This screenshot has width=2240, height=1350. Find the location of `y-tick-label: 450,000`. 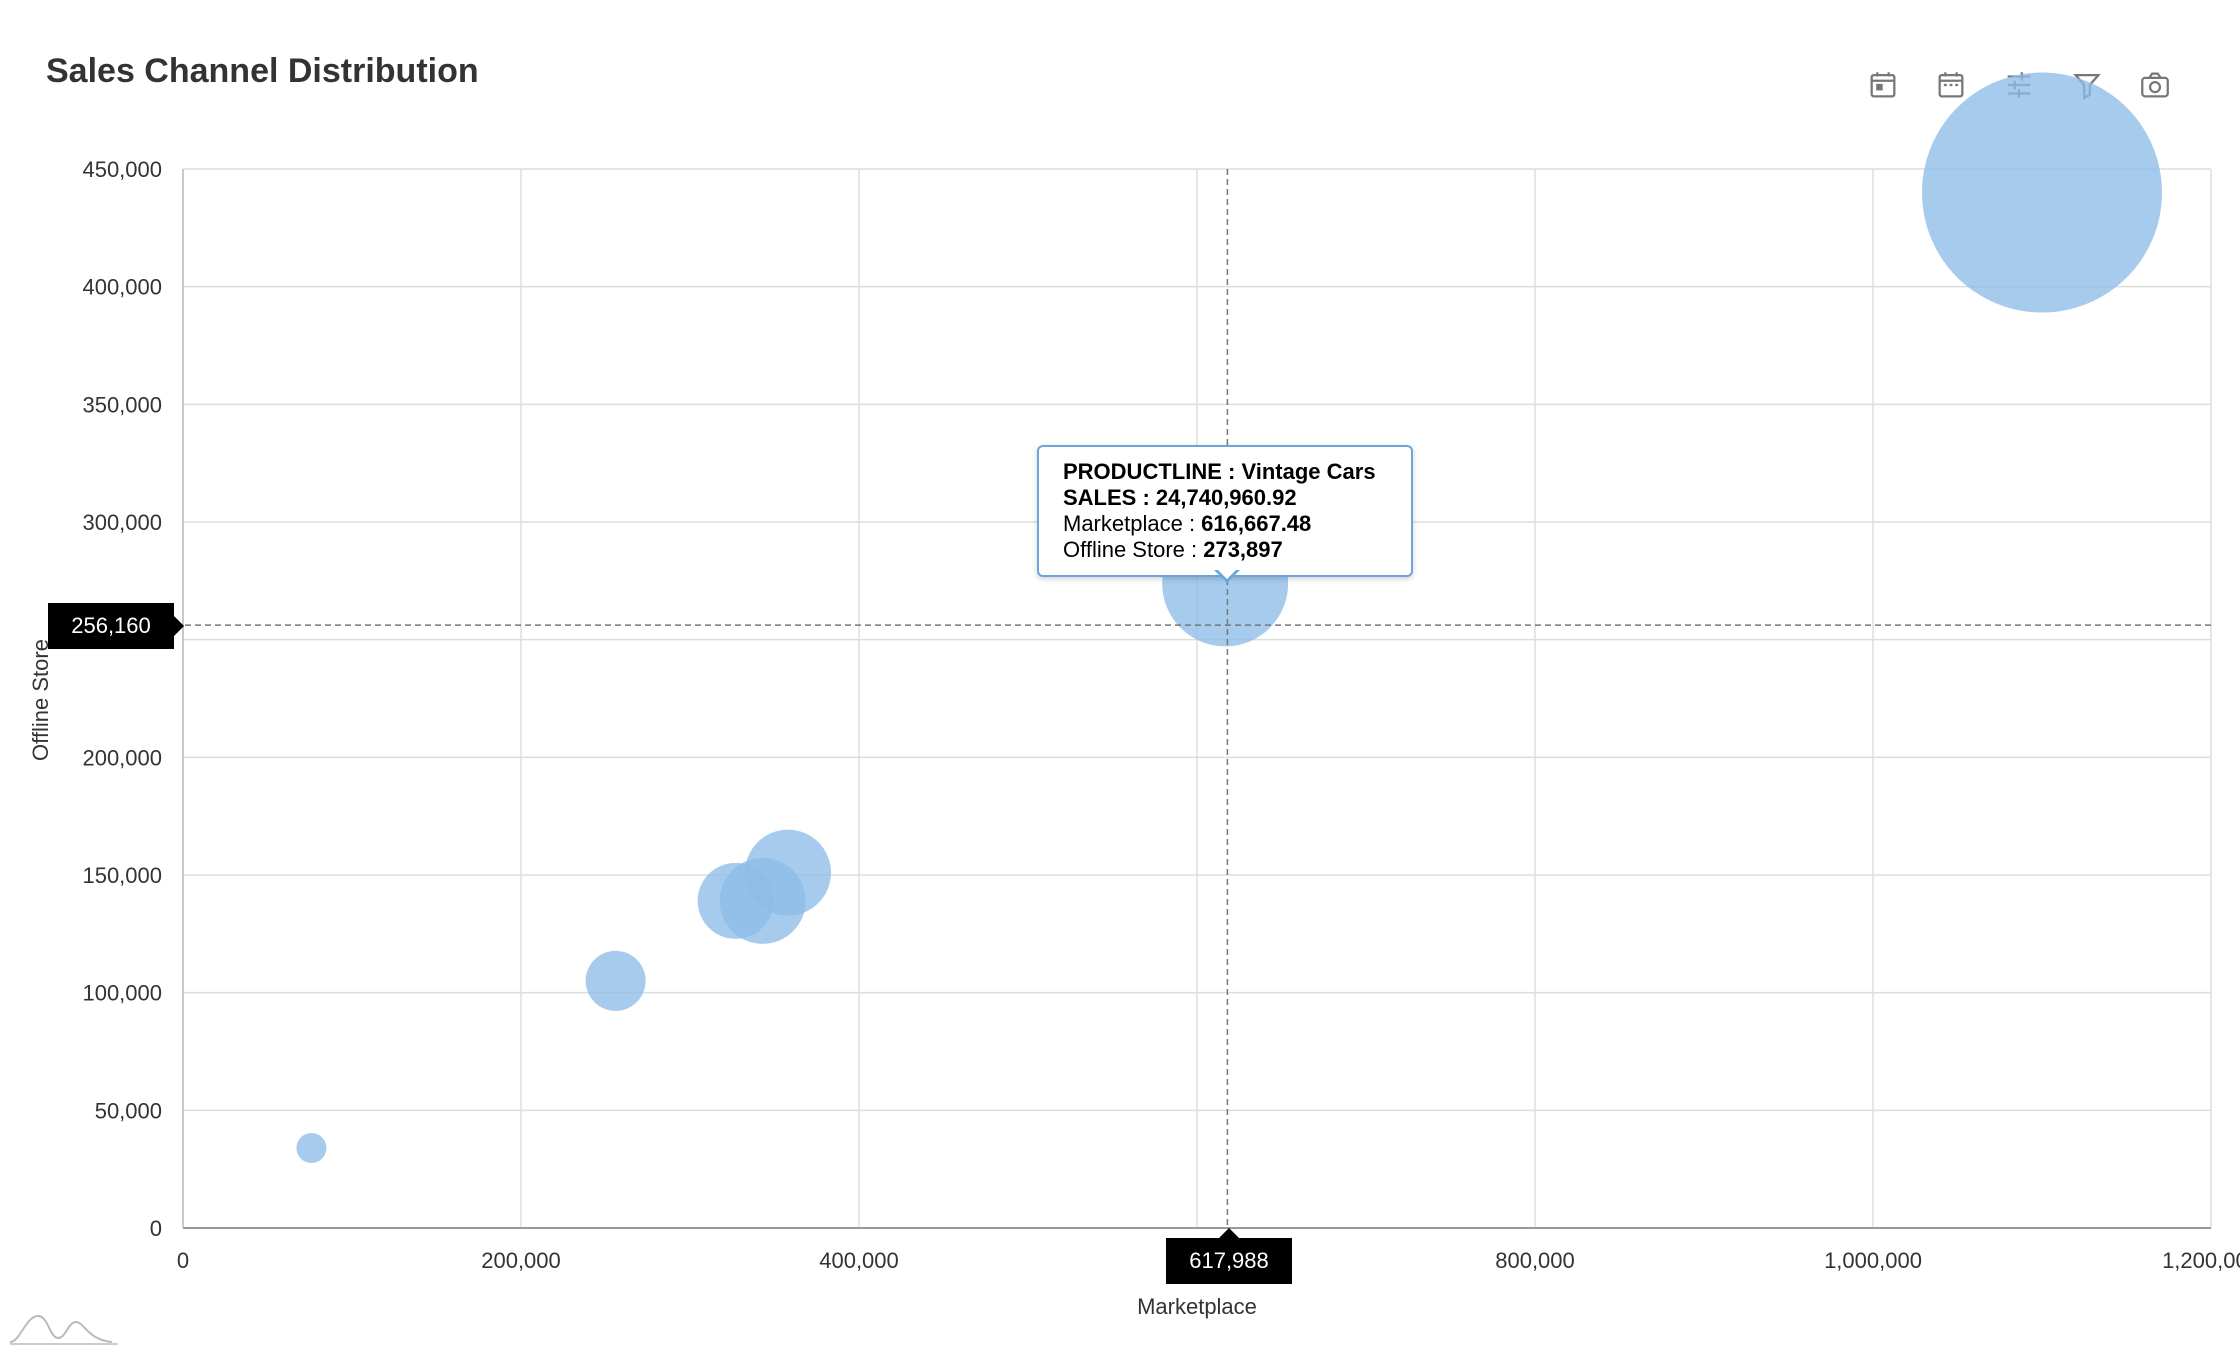

y-tick-label: 450,000 is located at coordinates (122, 169).